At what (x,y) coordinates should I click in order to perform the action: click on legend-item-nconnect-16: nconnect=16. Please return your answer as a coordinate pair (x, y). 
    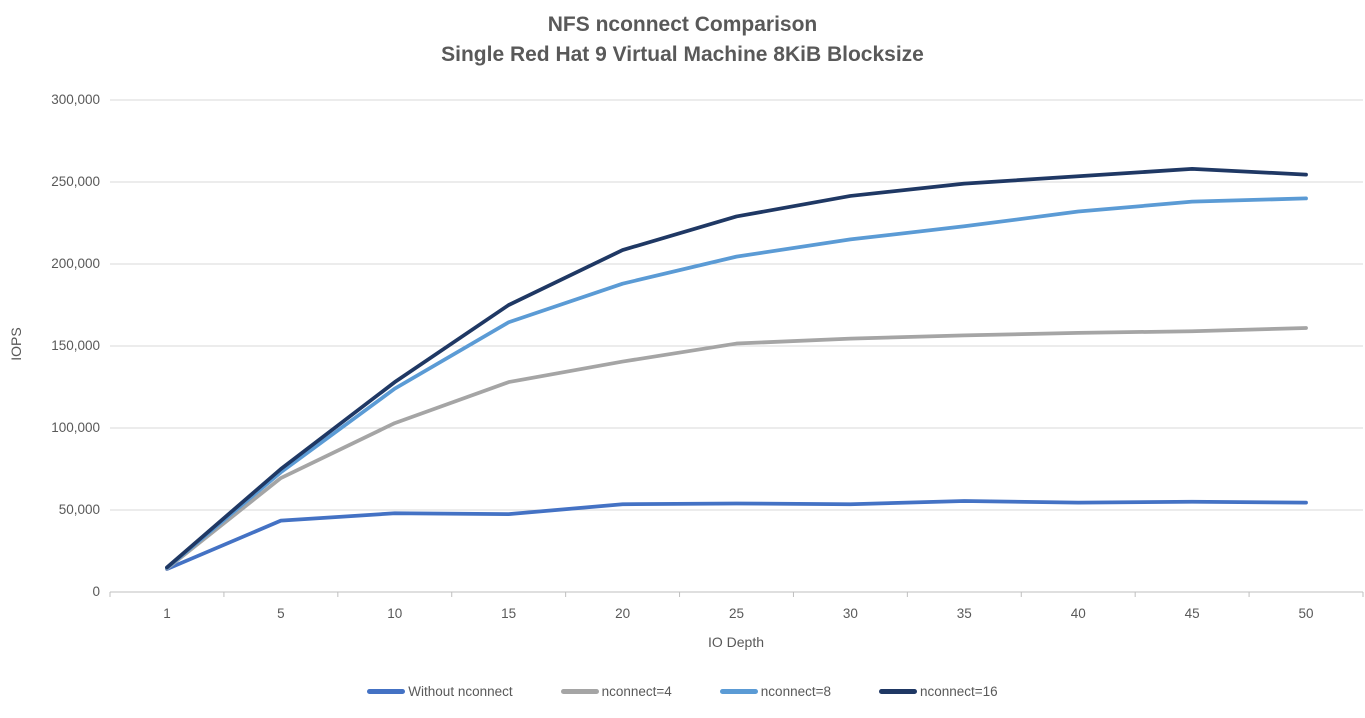
    Looking at the image, I should click on (938, 691).